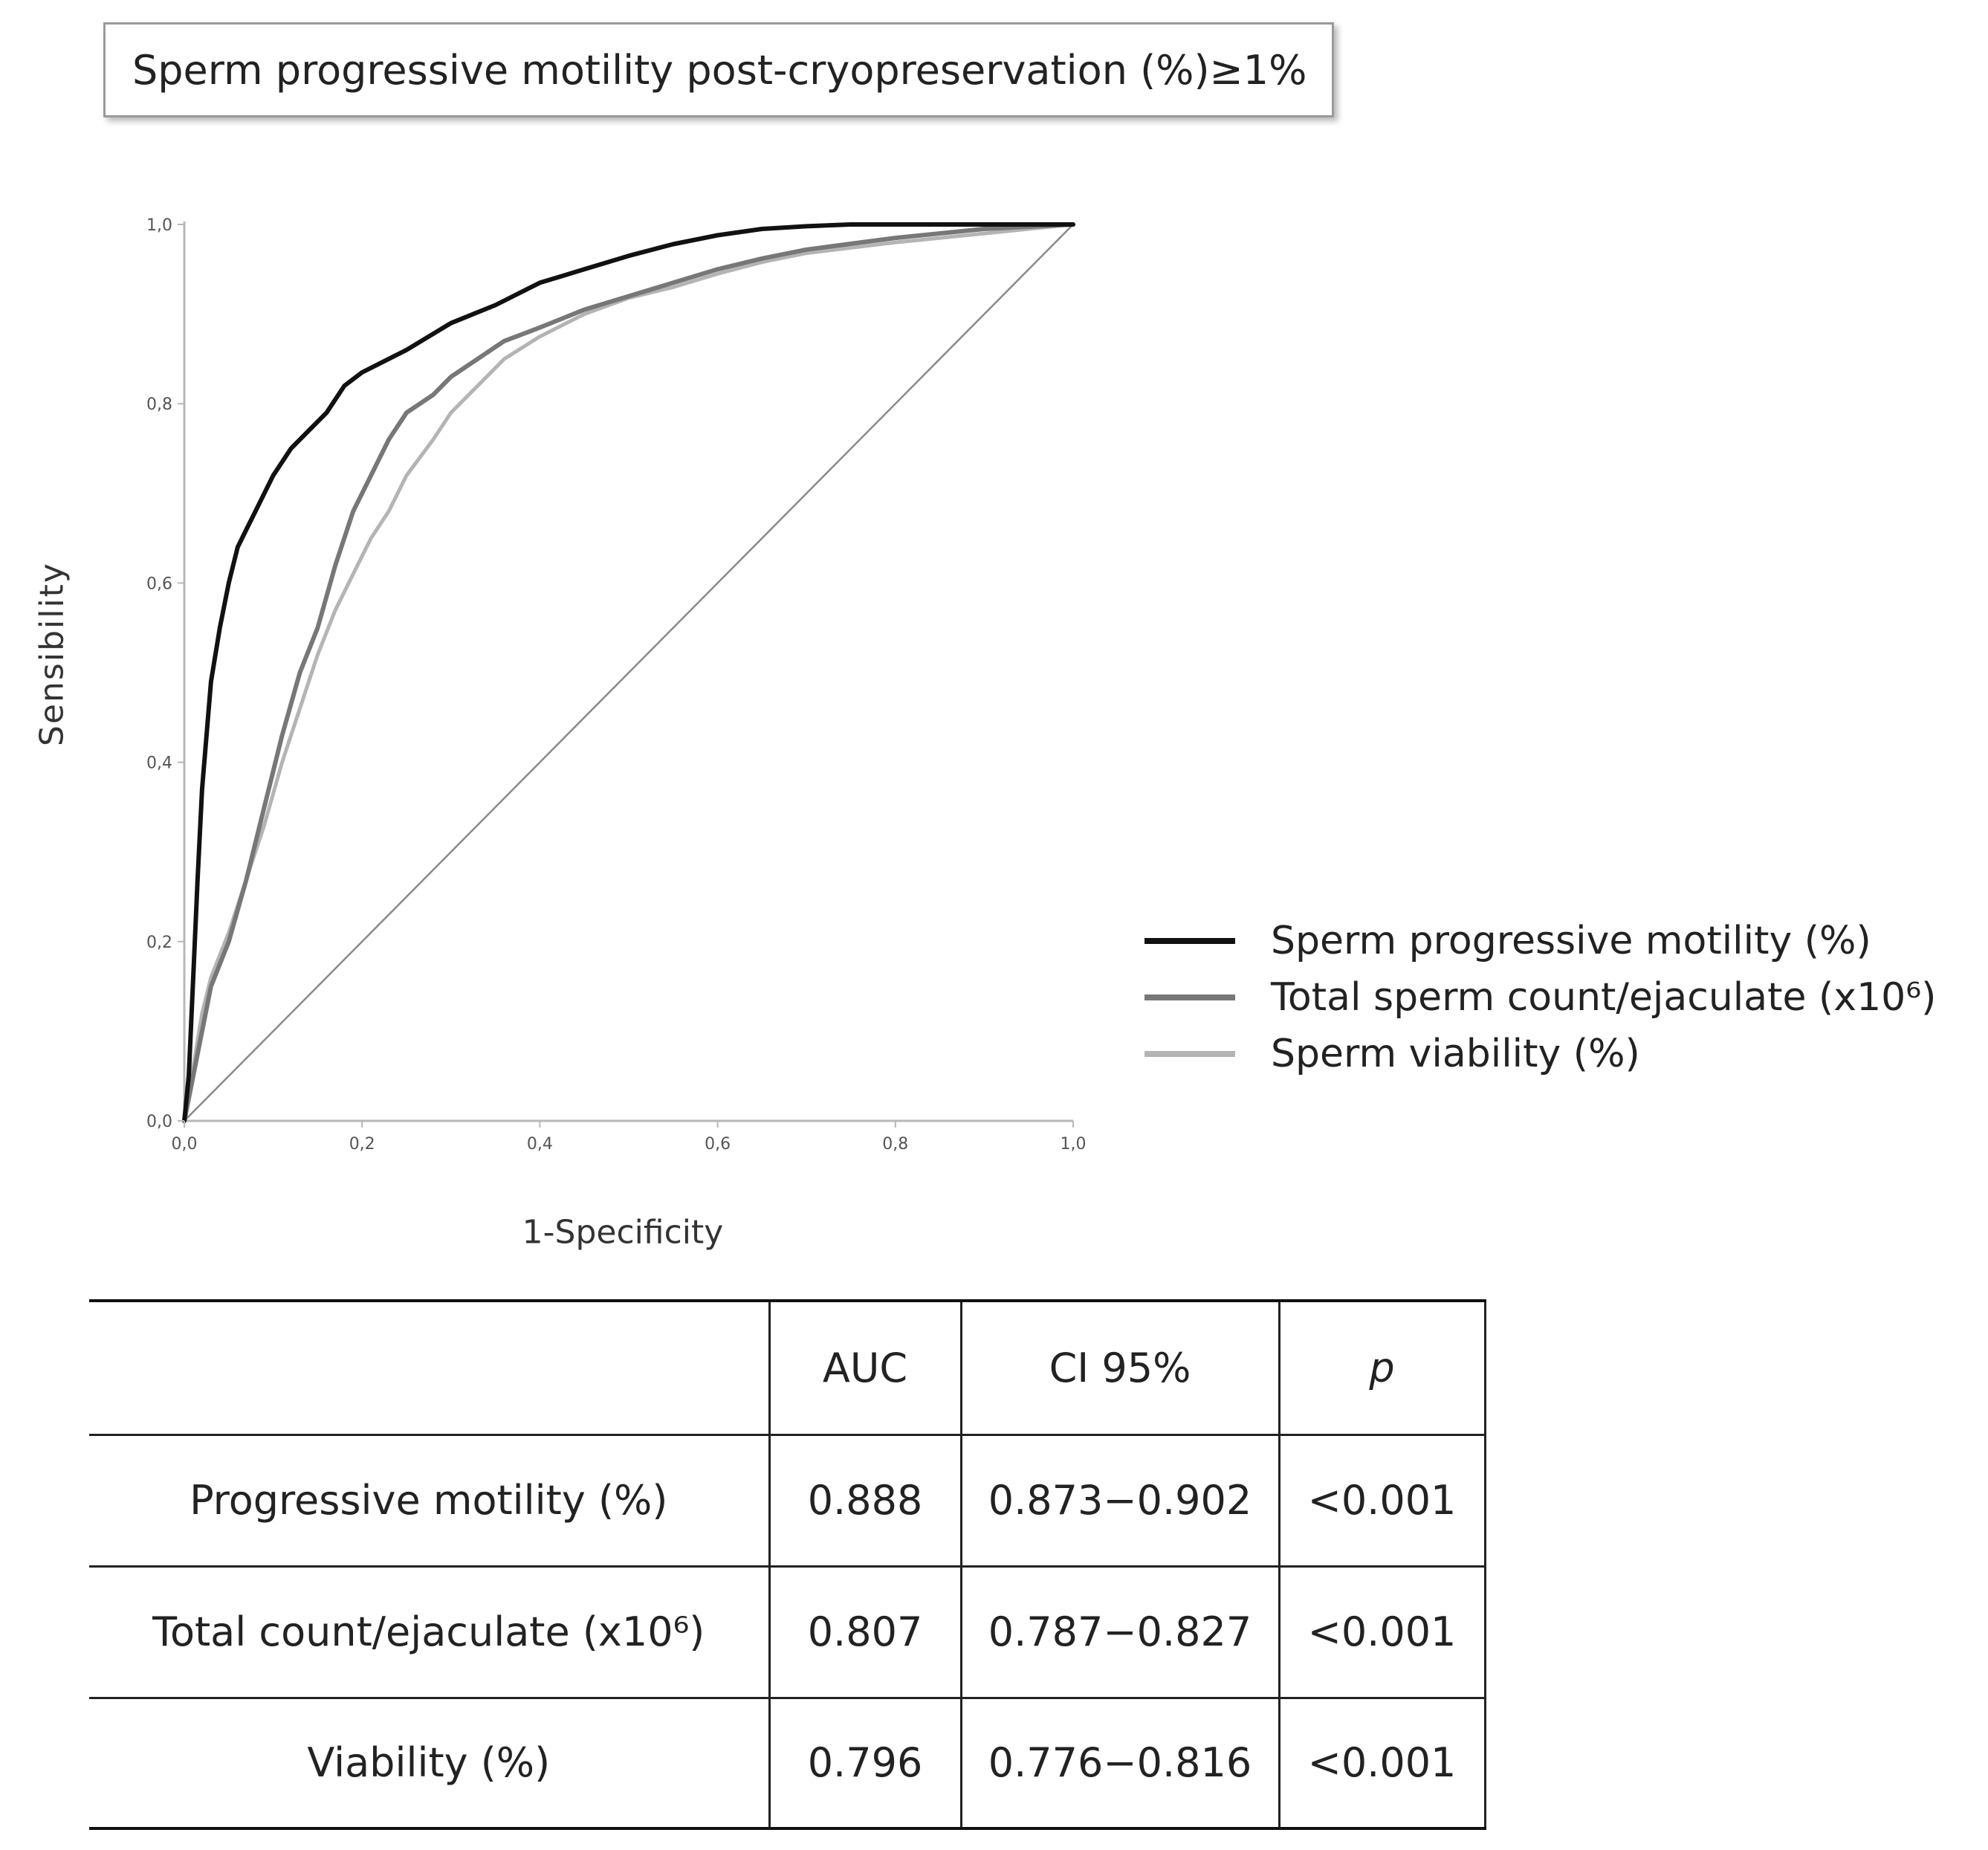 Image resolution: width=1988 pixels, height=1850 pixels. Describe the element at coordinates (865, 1500) in the screenshot. I see `row-auc: 0.888` at that location.